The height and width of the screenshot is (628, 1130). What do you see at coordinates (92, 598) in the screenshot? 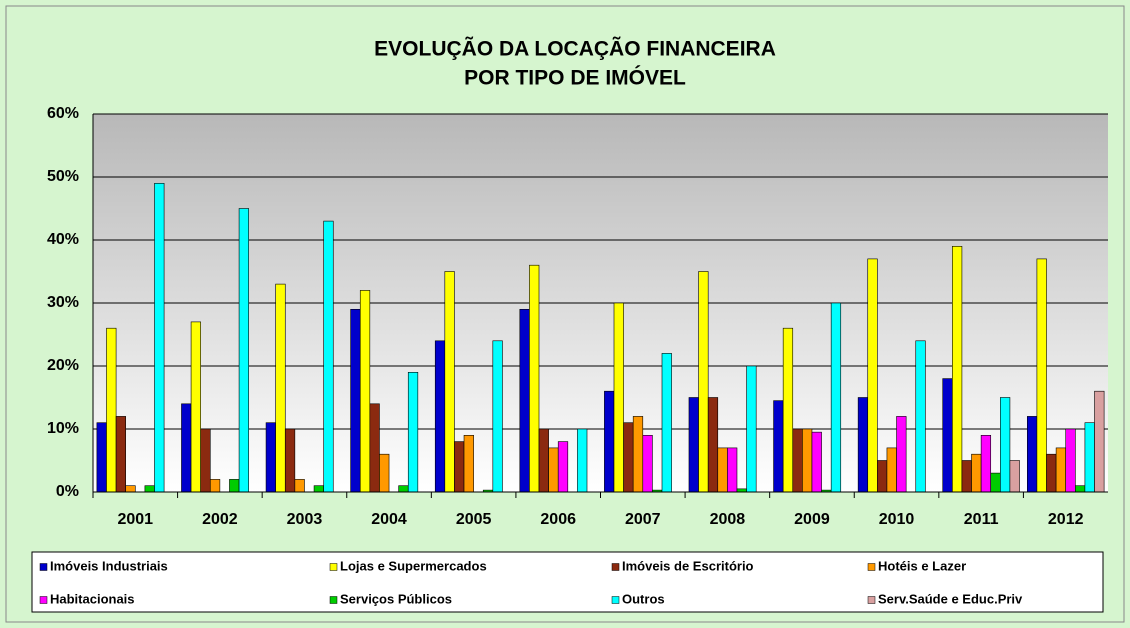
I see `legend-label: Habitacionais` at bounding box center [92, 598].